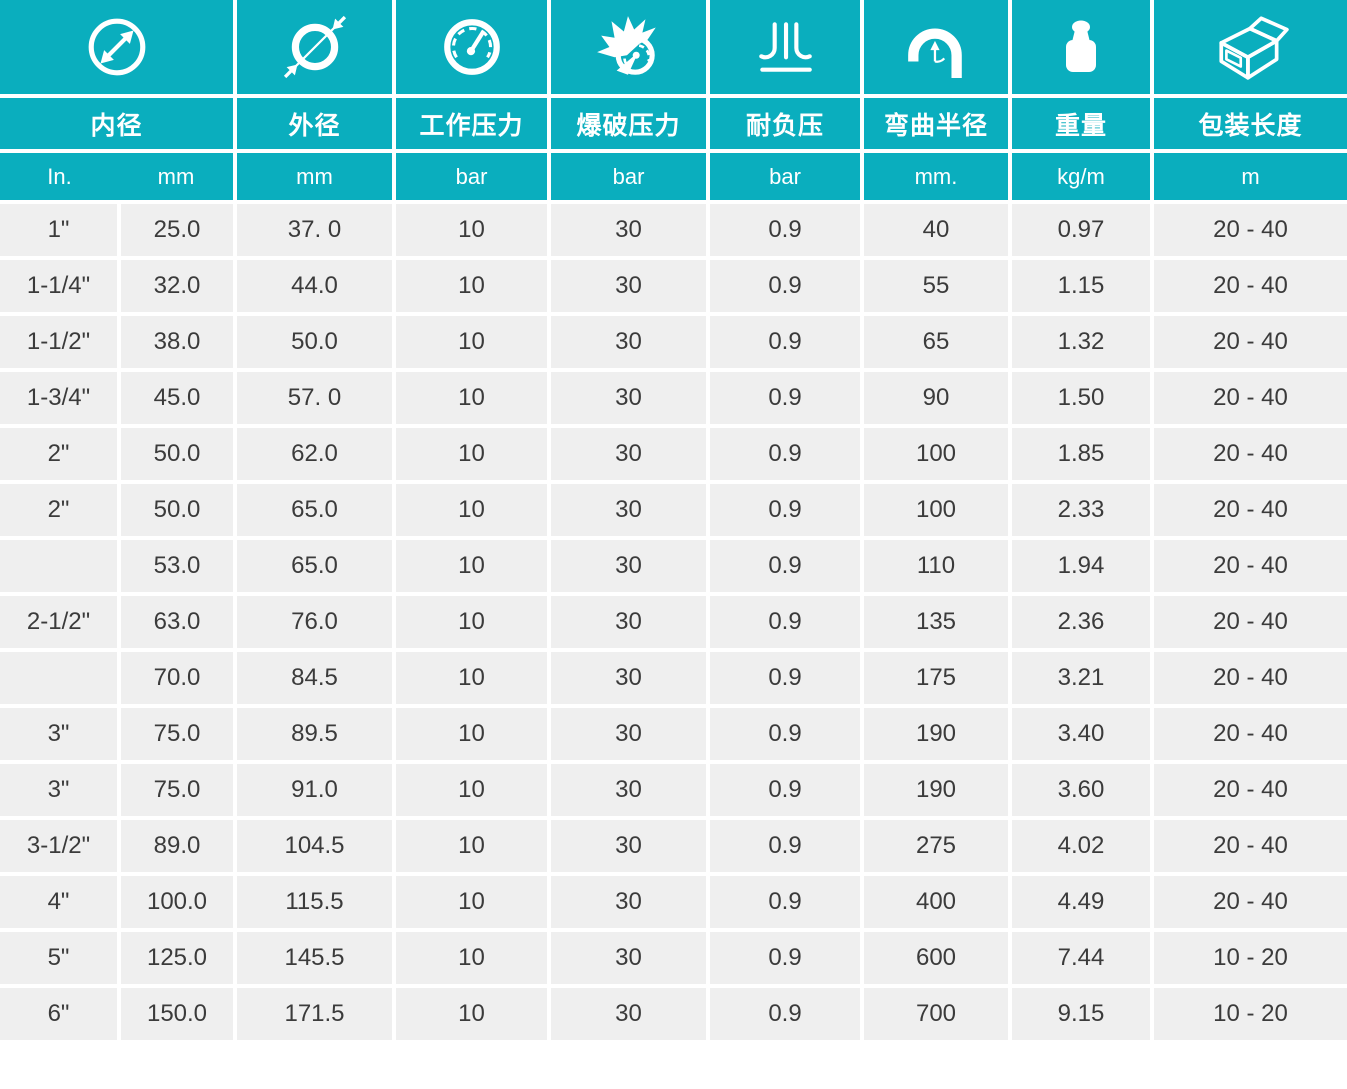 The width and height of the screenshot is (1347, 1089). What do you see at coordinates (628, 1014) in the screenshot?
I see `cell-row15-burst-pressure: 30` at bounding box center [628, 1014].